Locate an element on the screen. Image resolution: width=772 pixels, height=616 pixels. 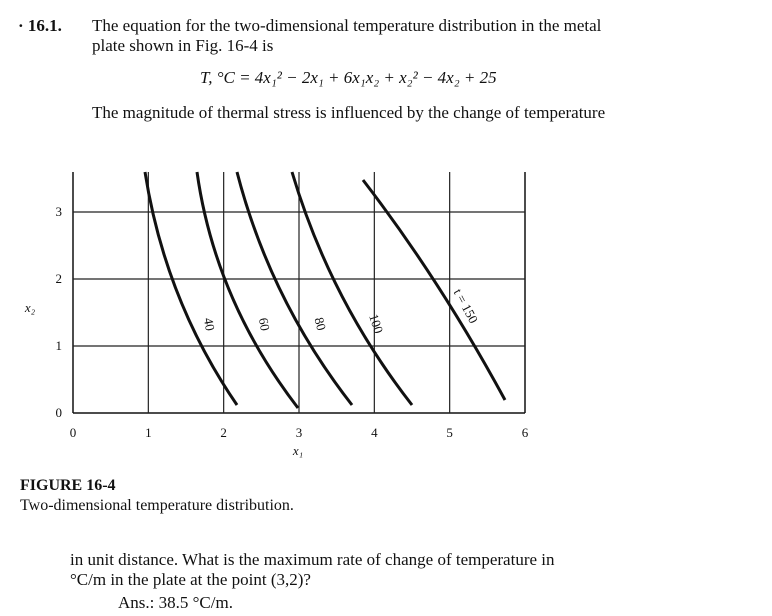
contour-label: 60 is located at coordinates (264, 324).